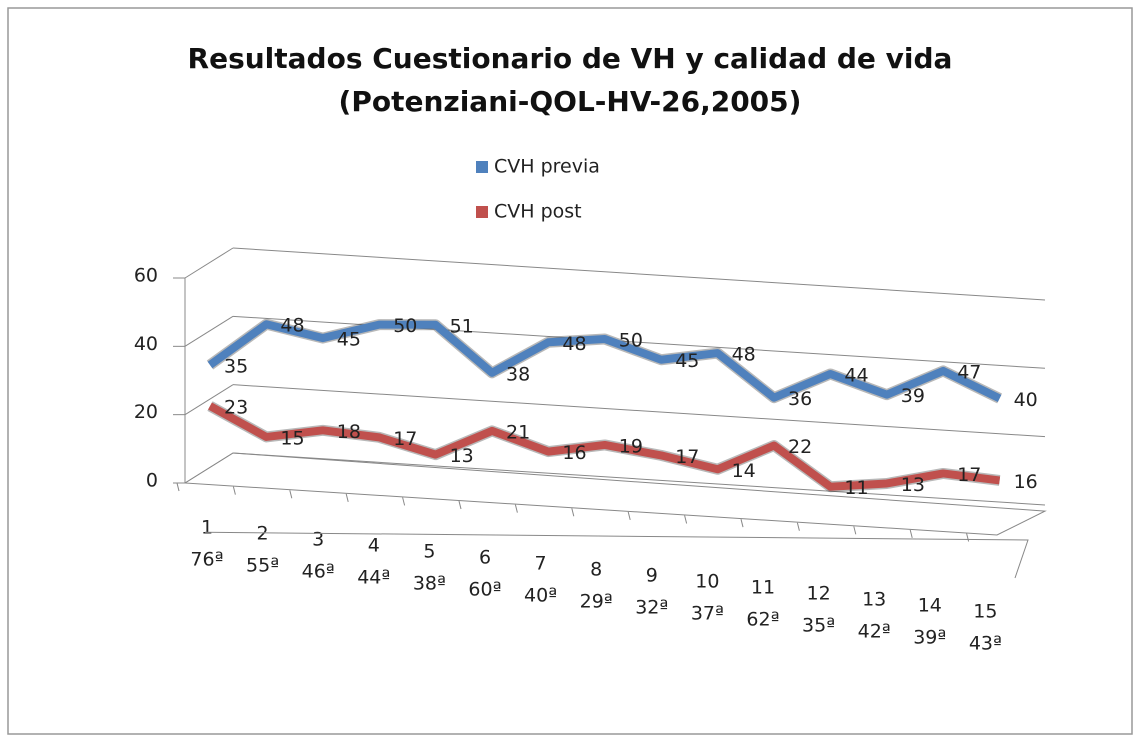 The image size is (1140, 738). I want to click on data-label: 36, so click(800, 399).